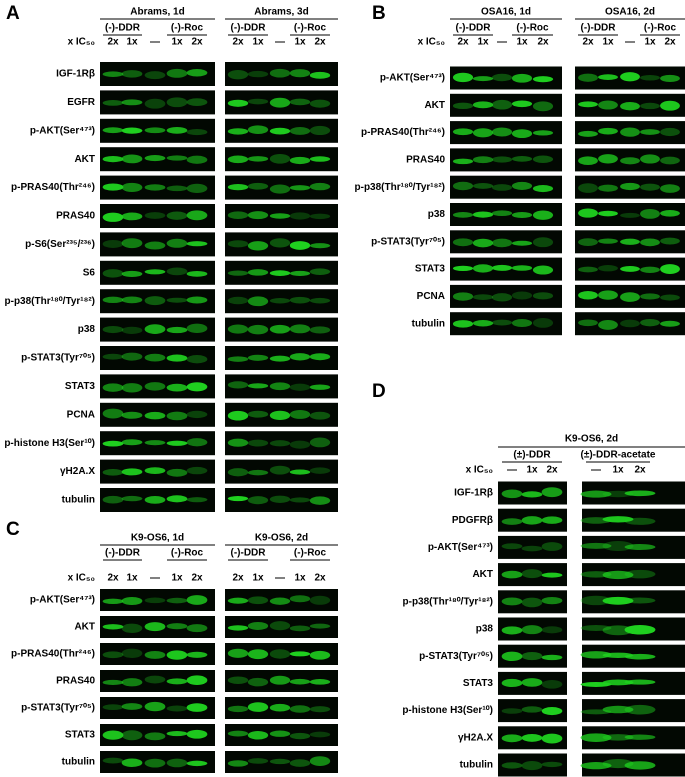  What do you see at coordinates (53, 187) in the screenshot?
I see `row-label: p-PRAS40(Thr²⁴⁶)` at bounding box center [53, 187].